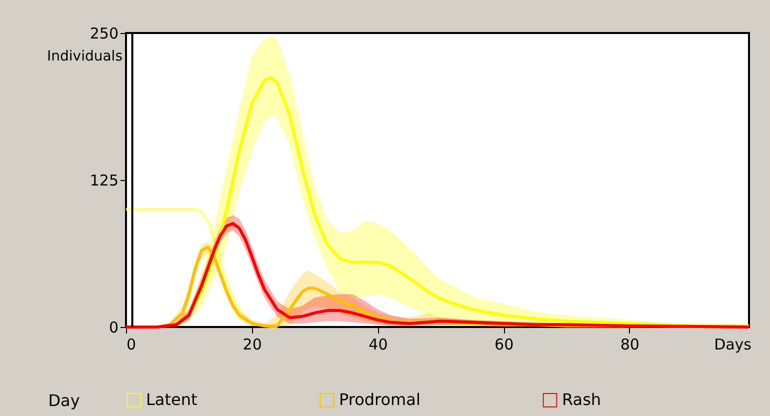  What do you see at coordinates (64, 400) in the screenshot?
I see `text: Day` at bounding box center [64, 400].